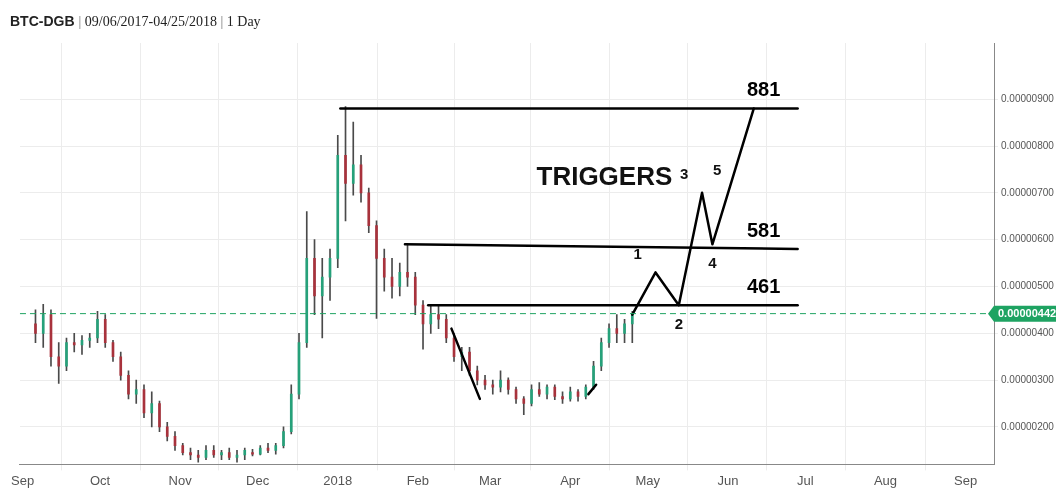 Image resolution: width=1064 pixels, height=500 pixels. What do you see at coordinates (885, 480) in the screenshot?
I see `x-tick-label: Aug` at bounding box center [885, 480].